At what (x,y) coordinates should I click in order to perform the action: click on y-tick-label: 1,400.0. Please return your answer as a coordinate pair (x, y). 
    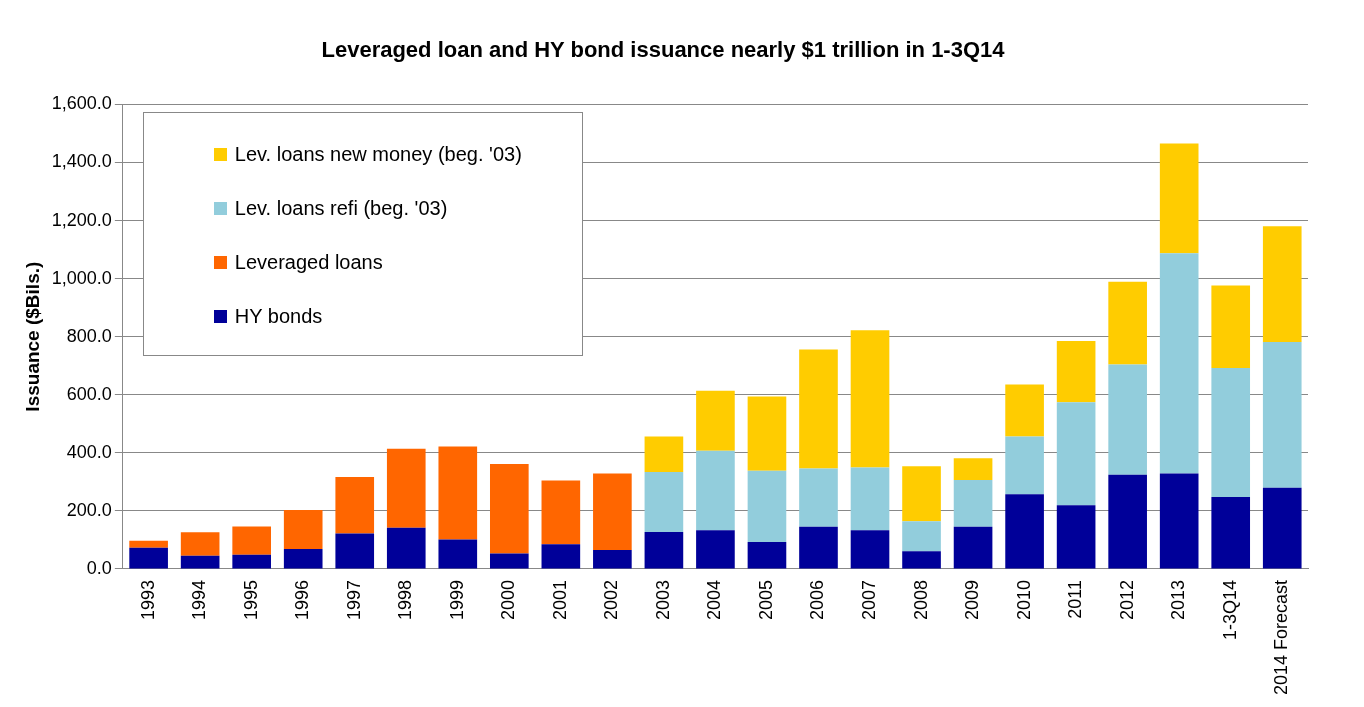
    Looking at the image, I should click on (81, 161).